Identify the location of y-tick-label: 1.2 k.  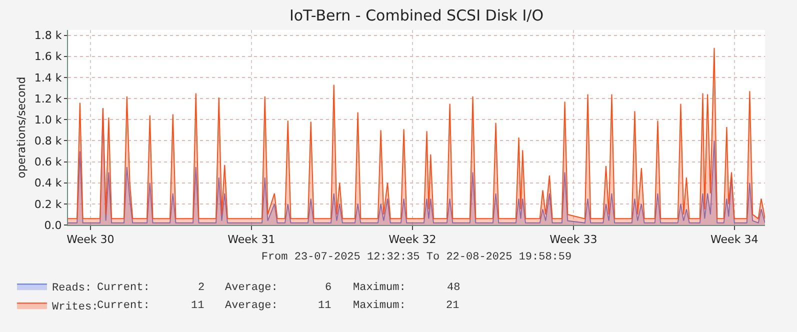
(48, 99).